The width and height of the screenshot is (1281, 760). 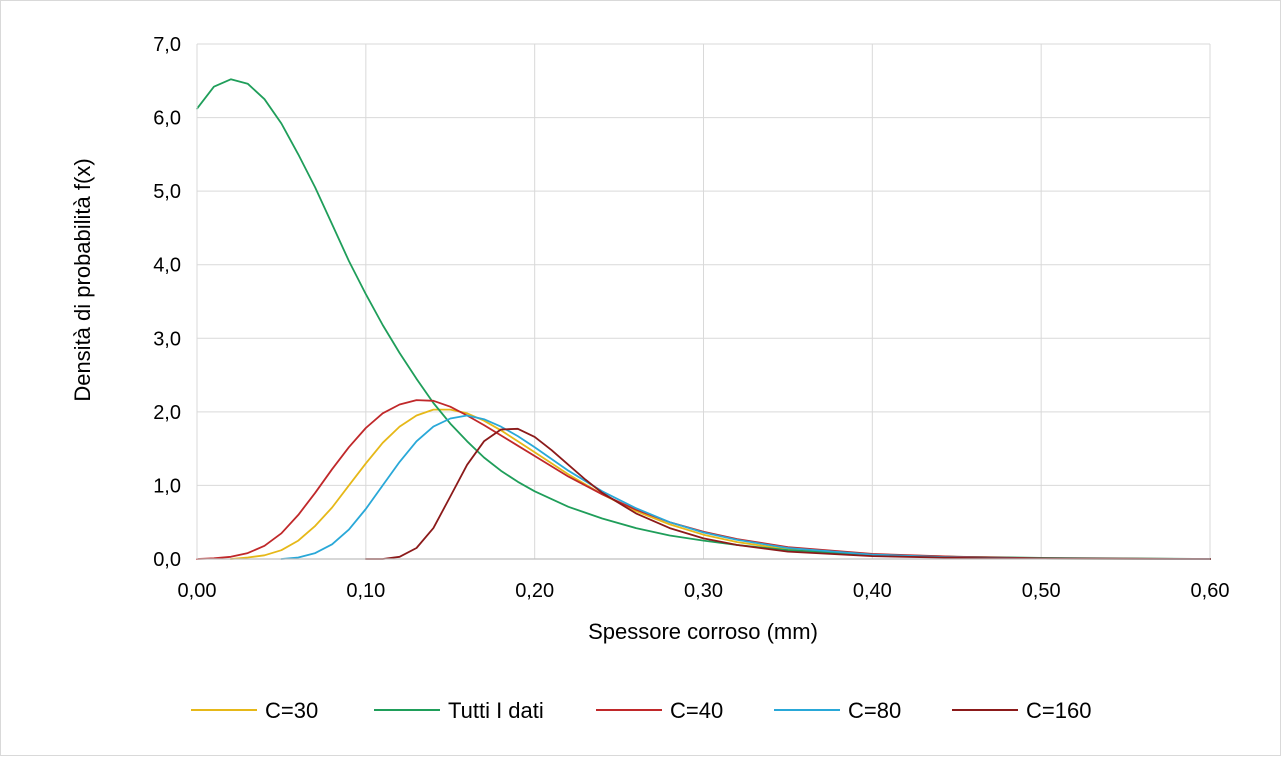 I want to click on y-tick-label: 4,0, so click(x=167, y=266).